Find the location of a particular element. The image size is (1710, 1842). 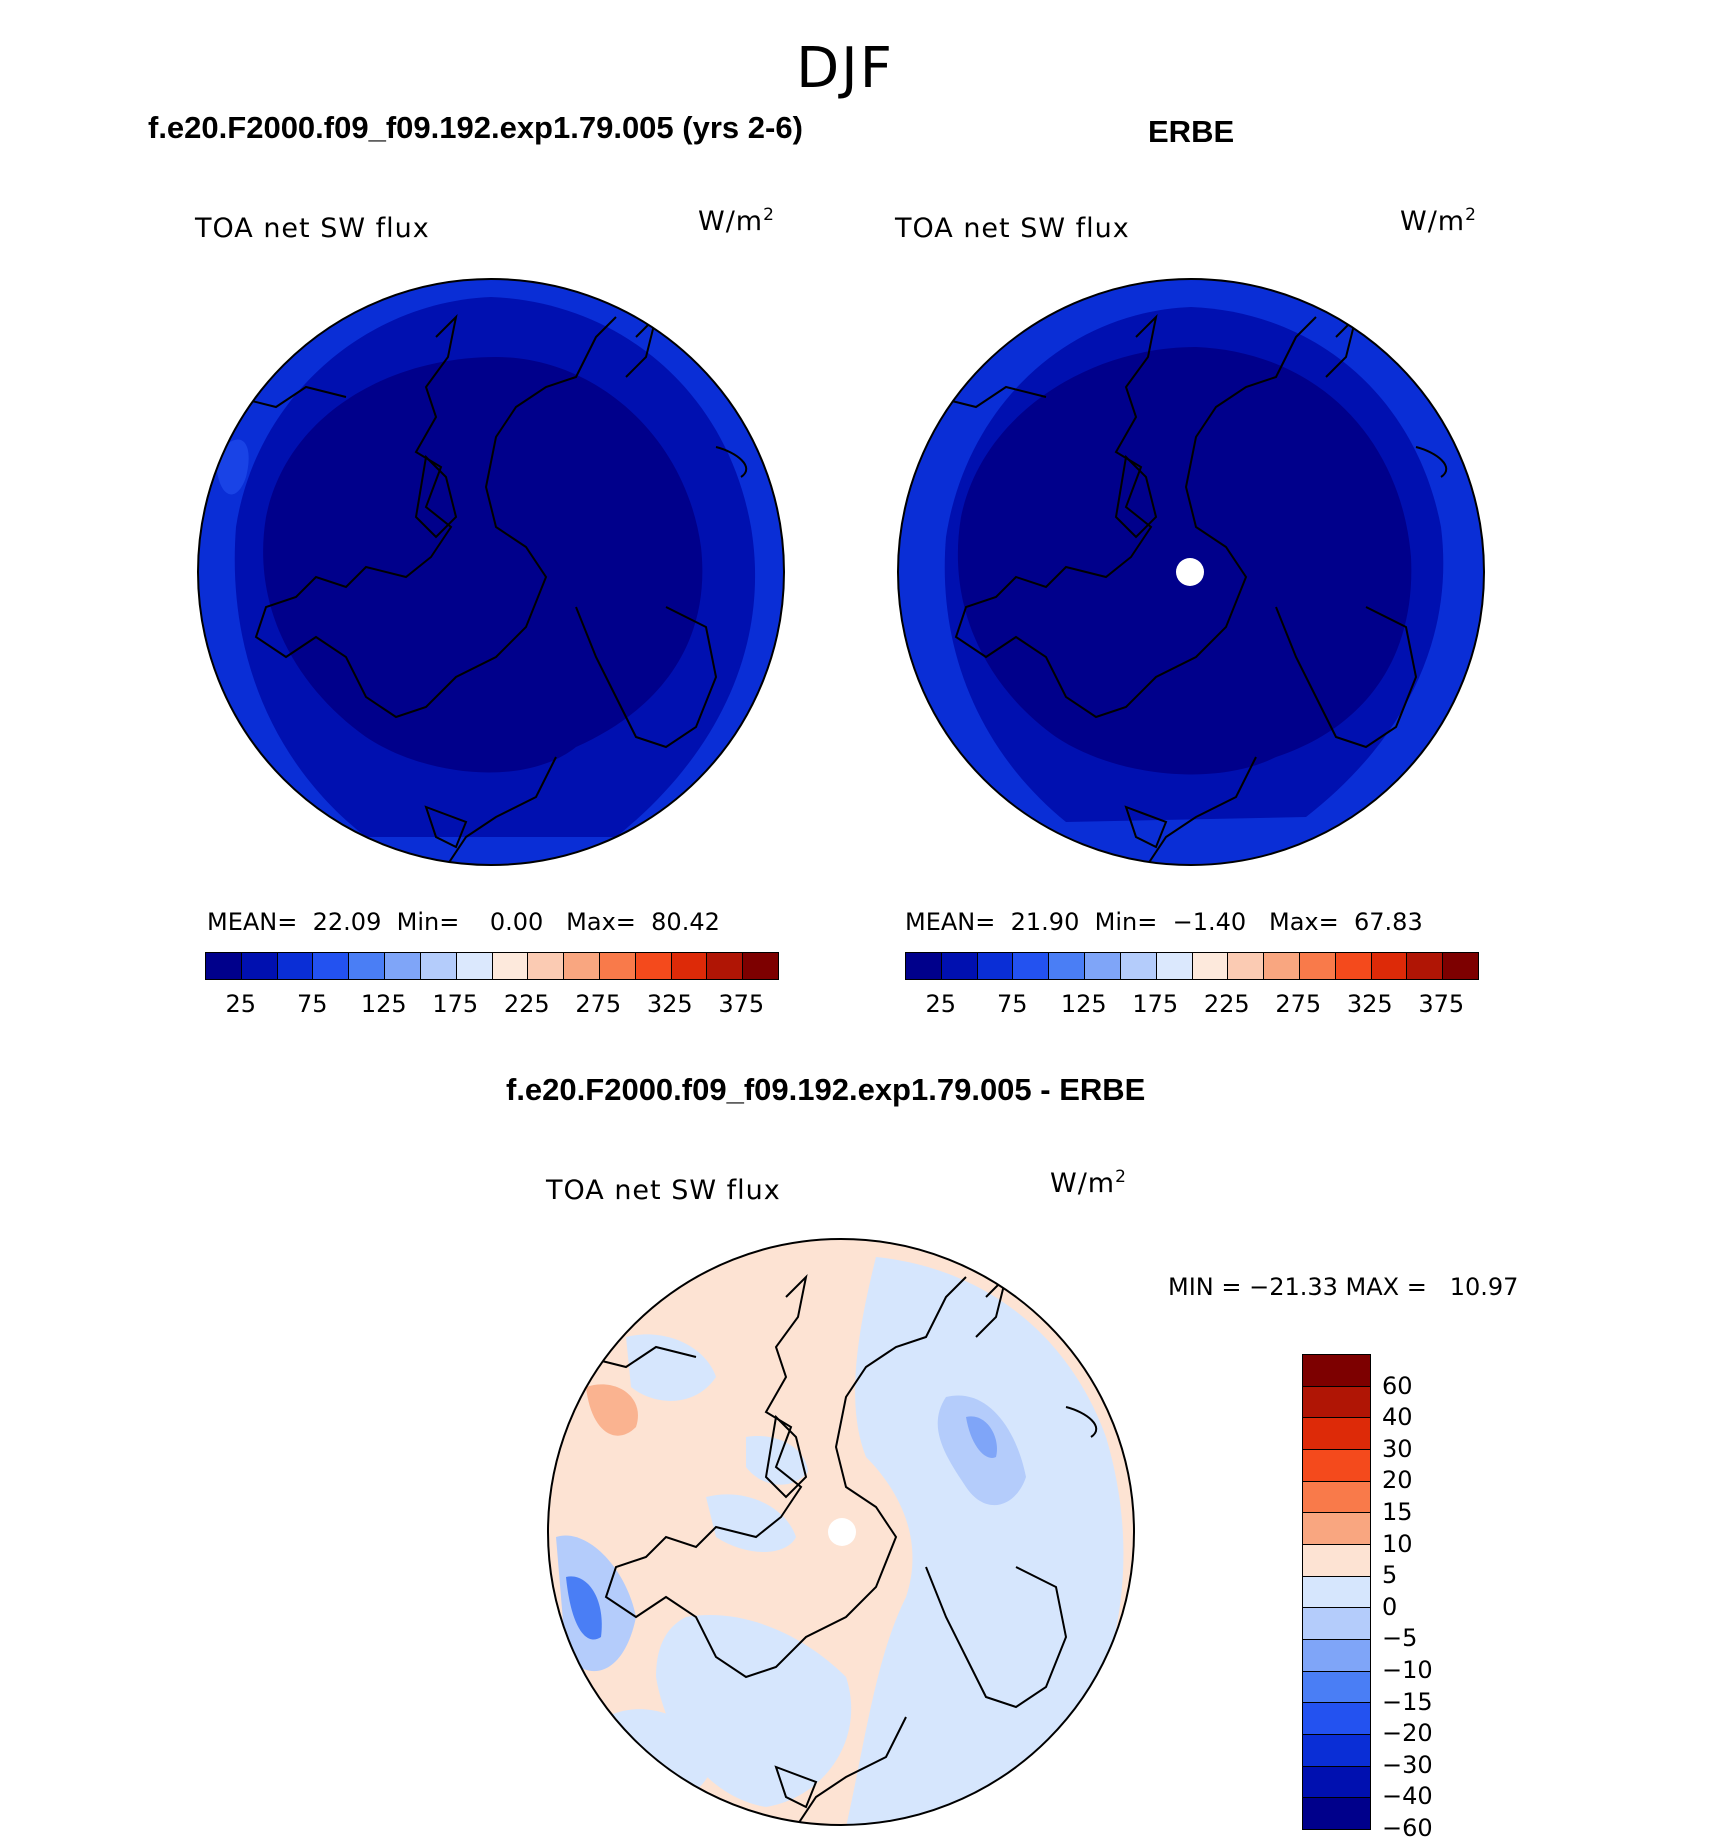

panel2-colorbar is located at coordinates (1192, 966).